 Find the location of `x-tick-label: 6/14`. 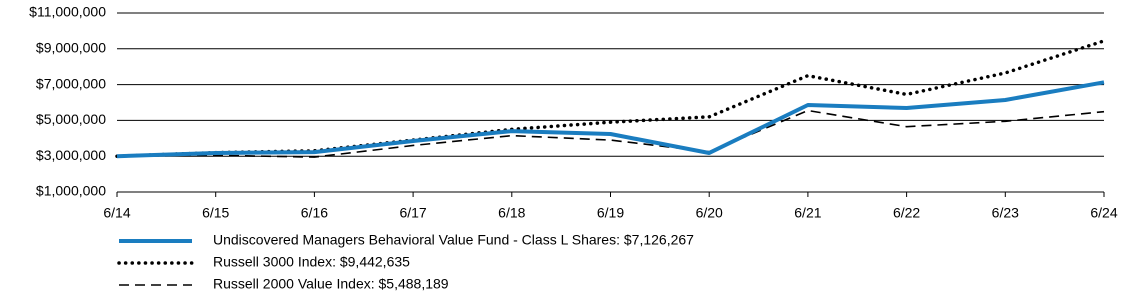

x-tick-label: 6/14 is located at coordinates (116, 213).